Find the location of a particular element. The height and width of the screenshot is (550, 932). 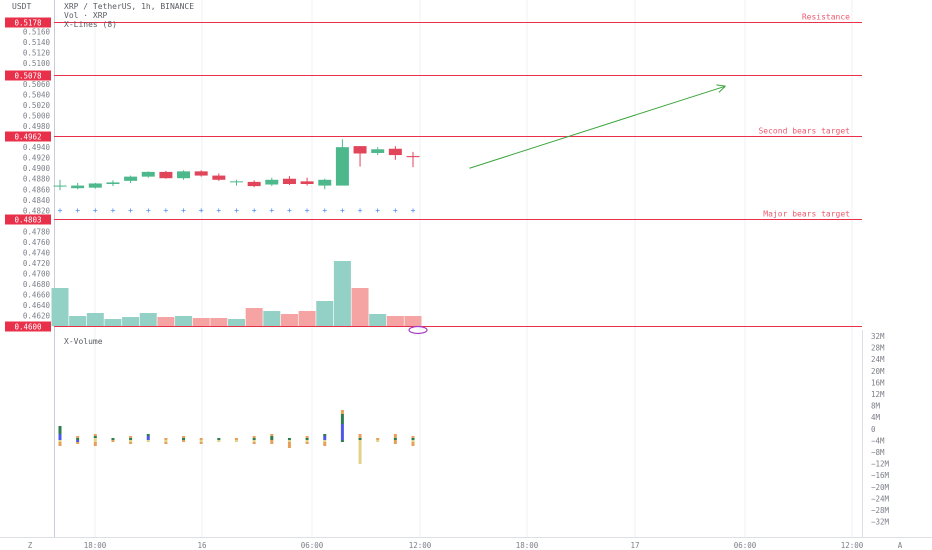

level-label: Major bears target is located at coordinates (806, 214).